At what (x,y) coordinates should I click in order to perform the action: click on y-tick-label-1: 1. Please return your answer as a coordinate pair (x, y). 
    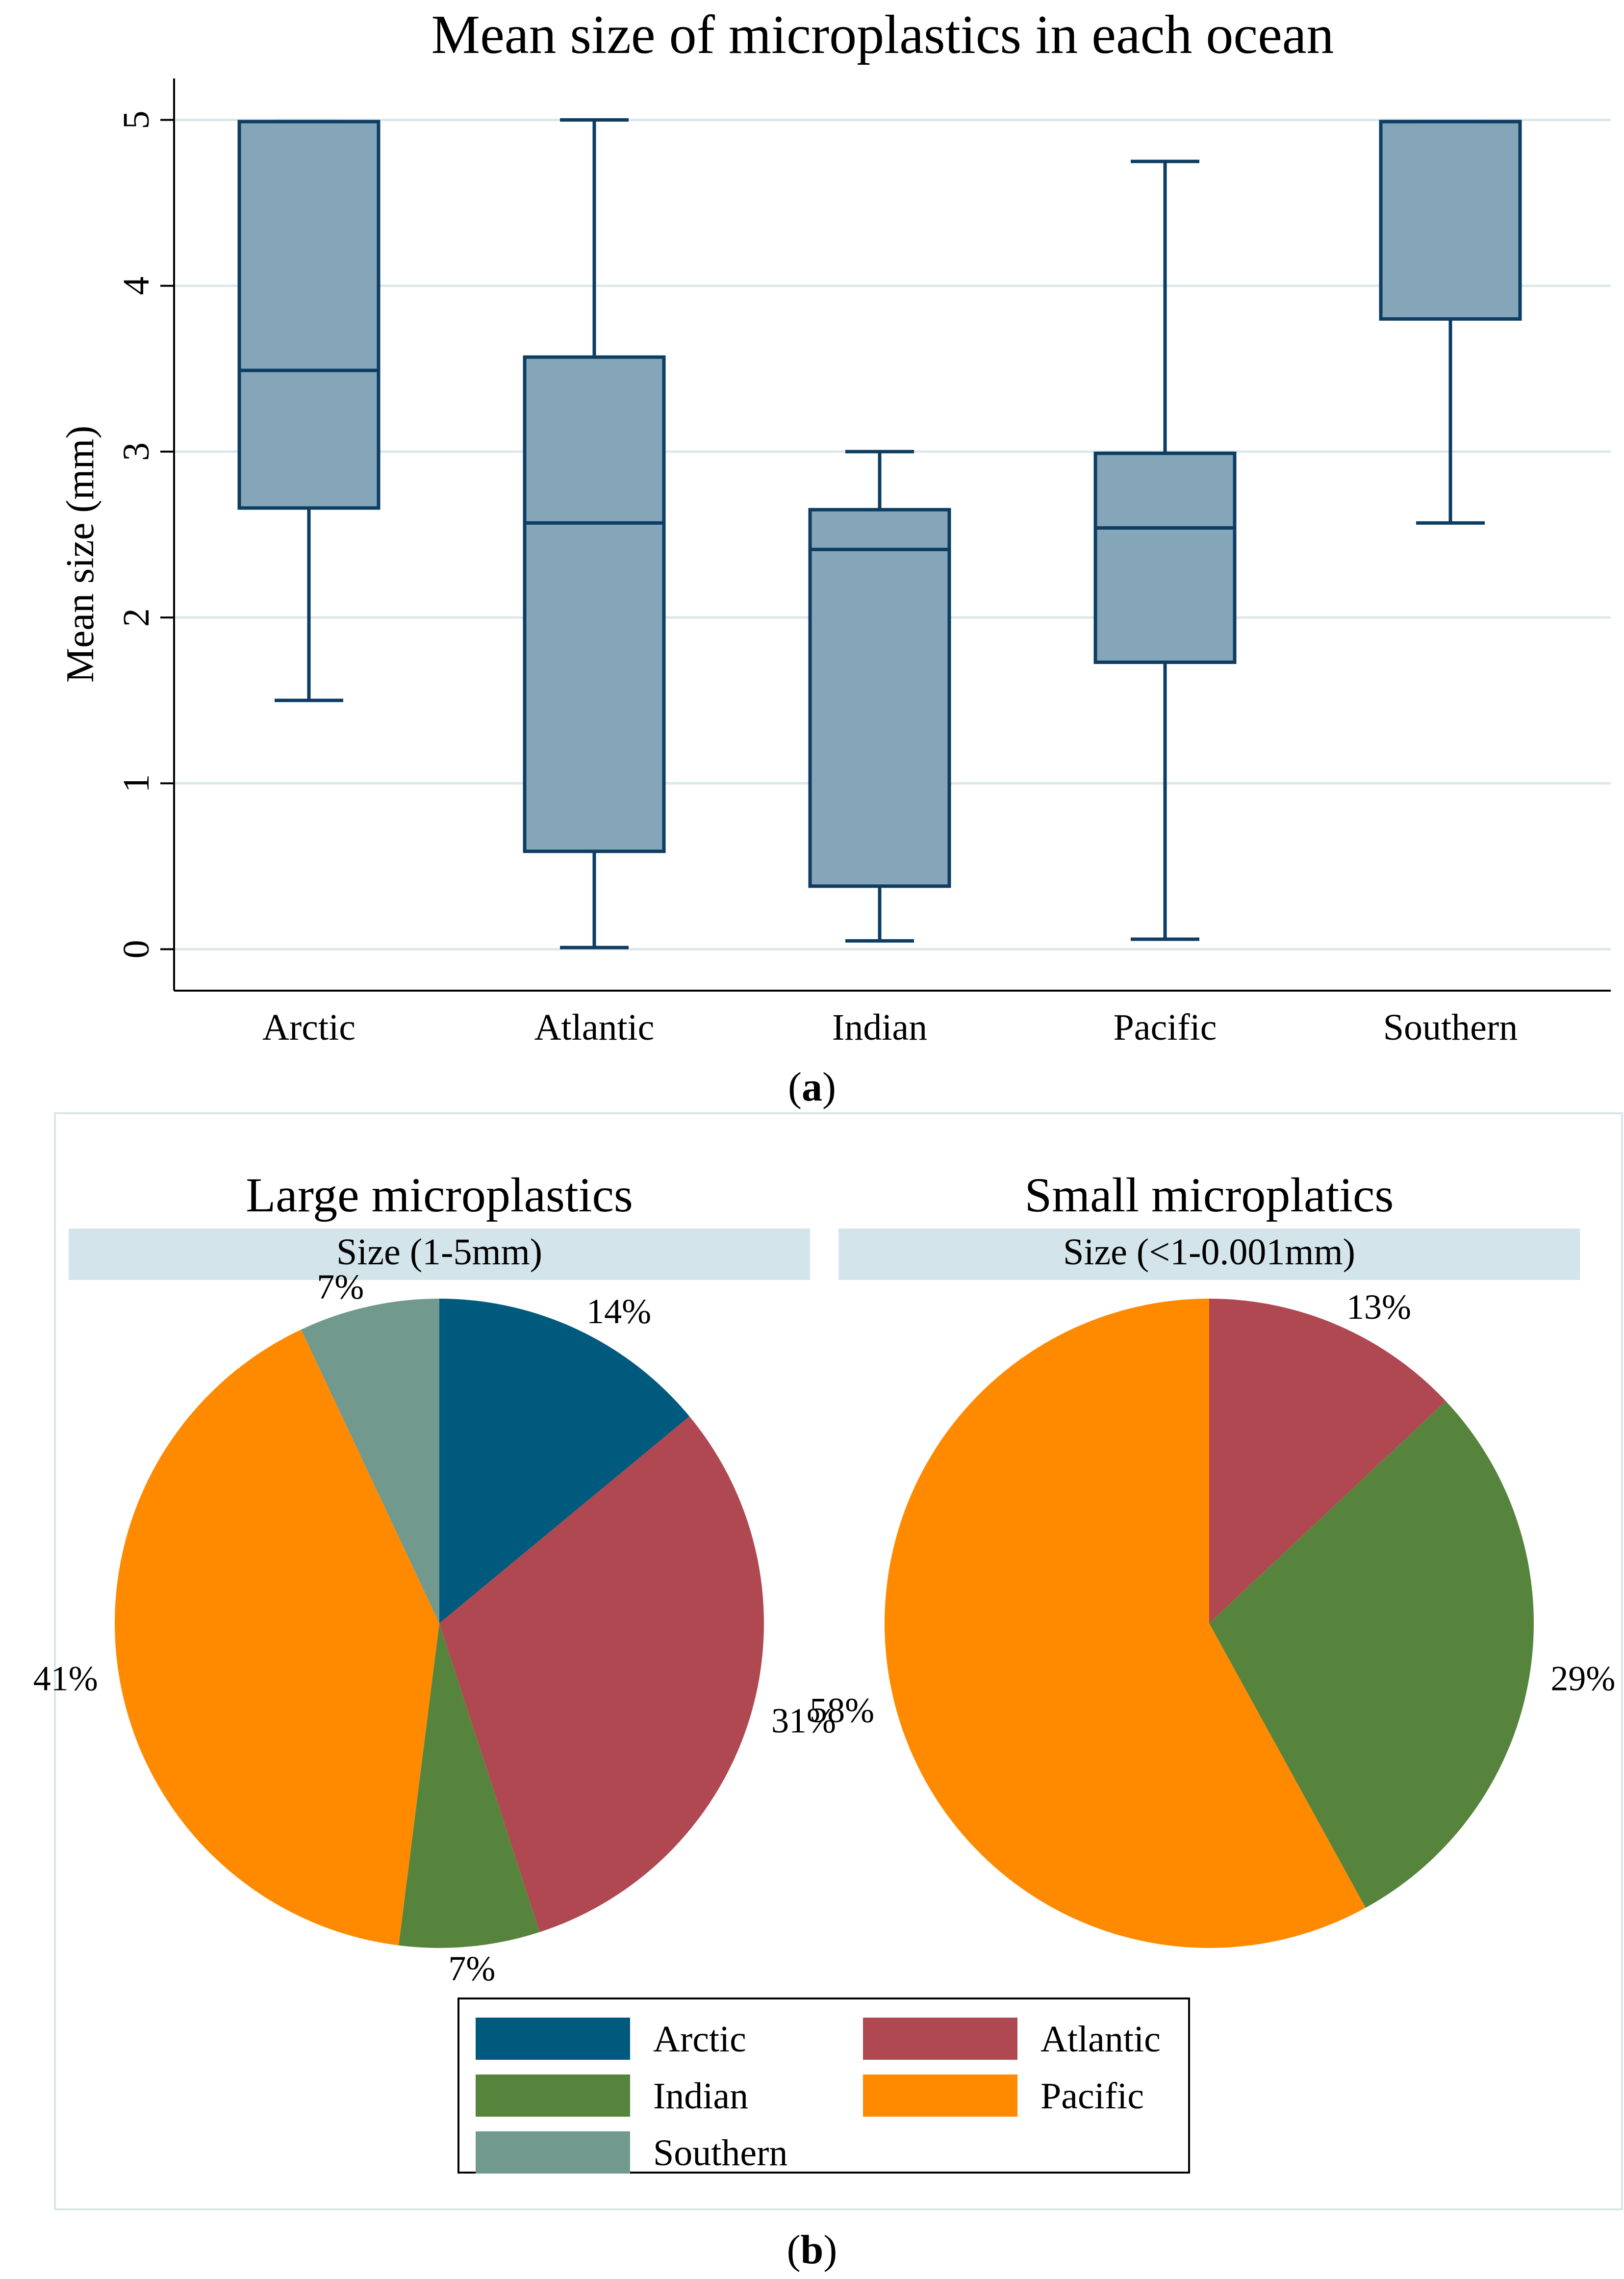
    Looking at the image, I should click on (136, 783).